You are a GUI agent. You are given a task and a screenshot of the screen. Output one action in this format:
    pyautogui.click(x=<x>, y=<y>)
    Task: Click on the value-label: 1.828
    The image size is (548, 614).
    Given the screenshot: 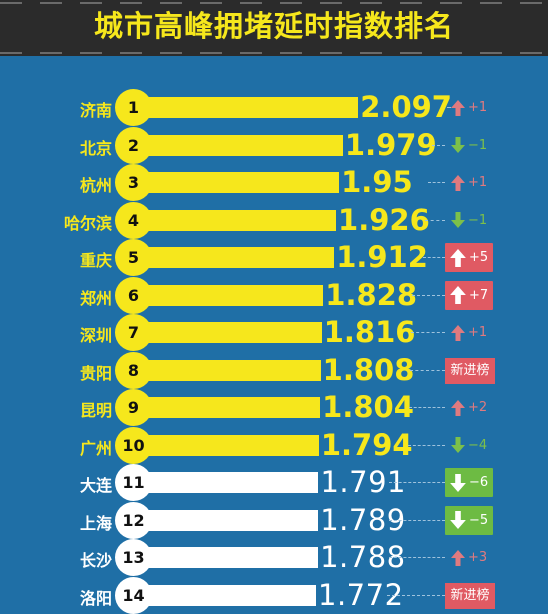 What is the action you would take?
    pyautogui.click(x=371, y=294)
    